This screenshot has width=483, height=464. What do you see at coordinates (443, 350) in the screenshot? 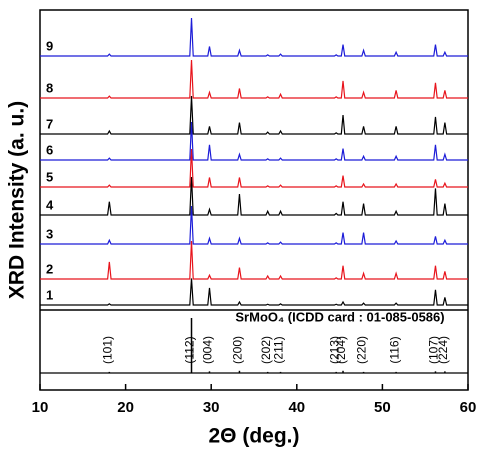
I see `reference-label: (224)` at bounding box center [443, 350].